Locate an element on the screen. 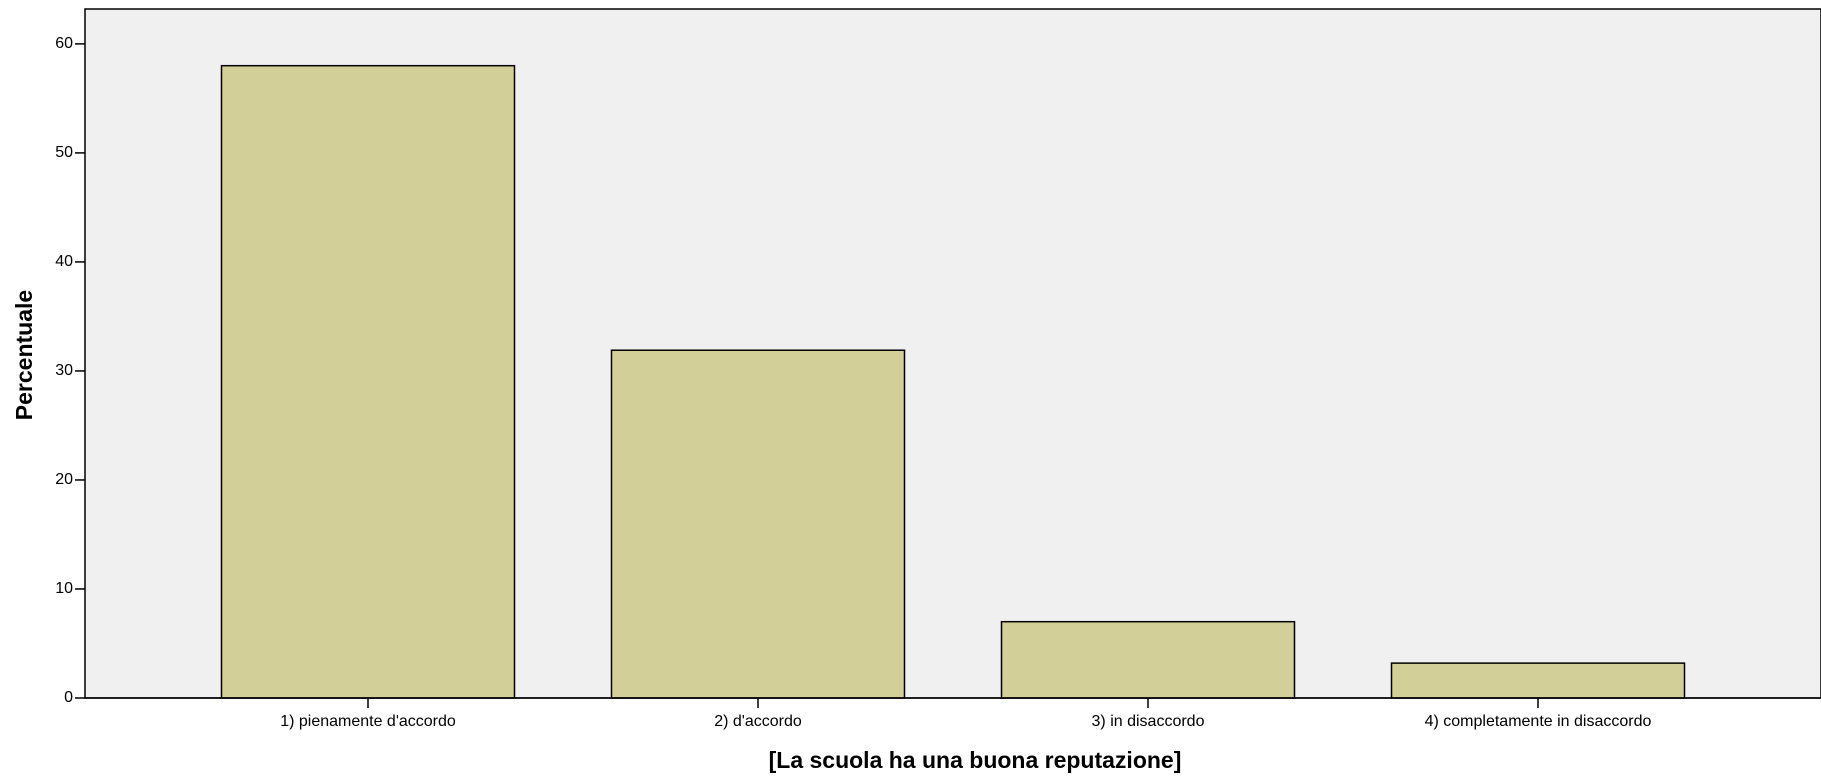 The height and width of the screenshot is (778, 1821). x-tick-label: 4) completamente in disaccordo is located at coordinates (1538, 721).